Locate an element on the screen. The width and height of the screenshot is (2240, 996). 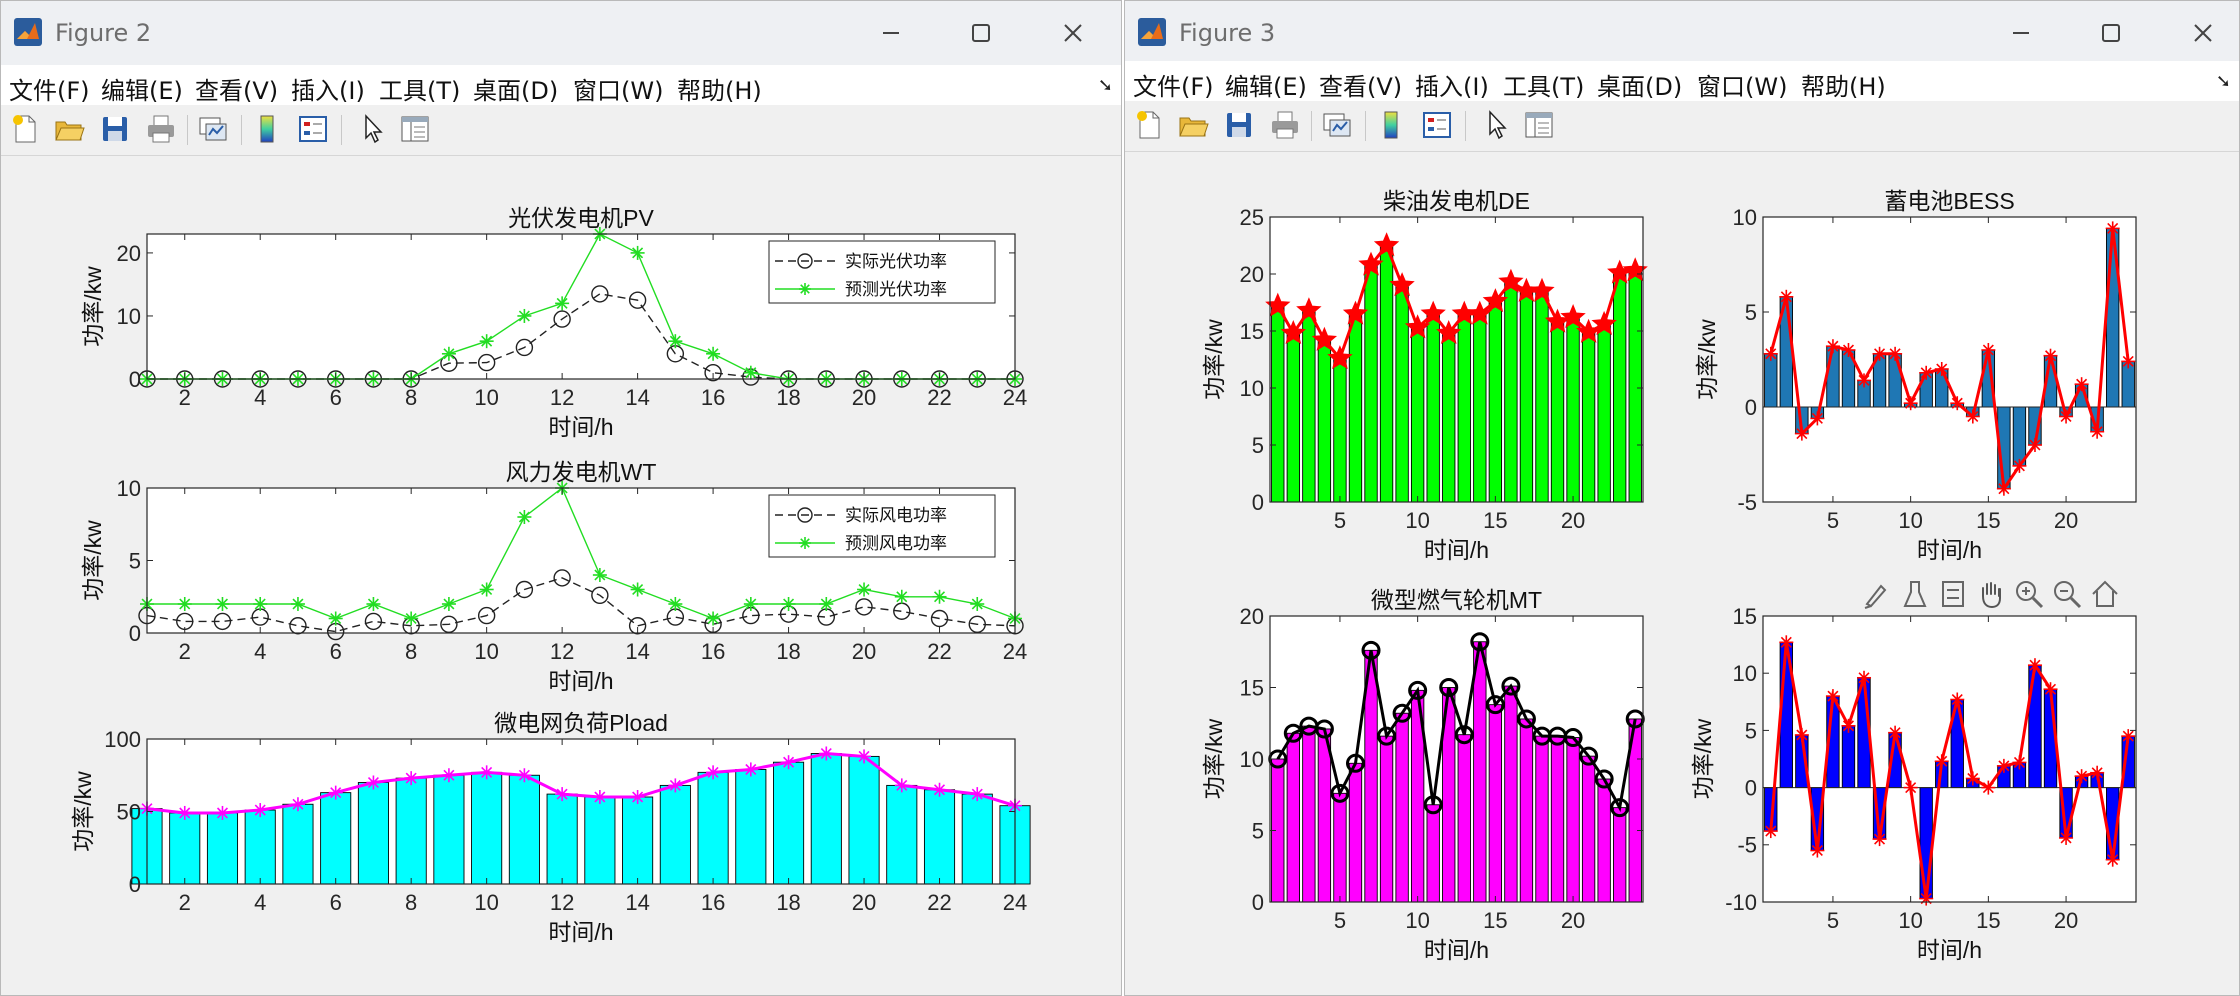
y-tick-label: 50 is located at coordinates (129, 811).